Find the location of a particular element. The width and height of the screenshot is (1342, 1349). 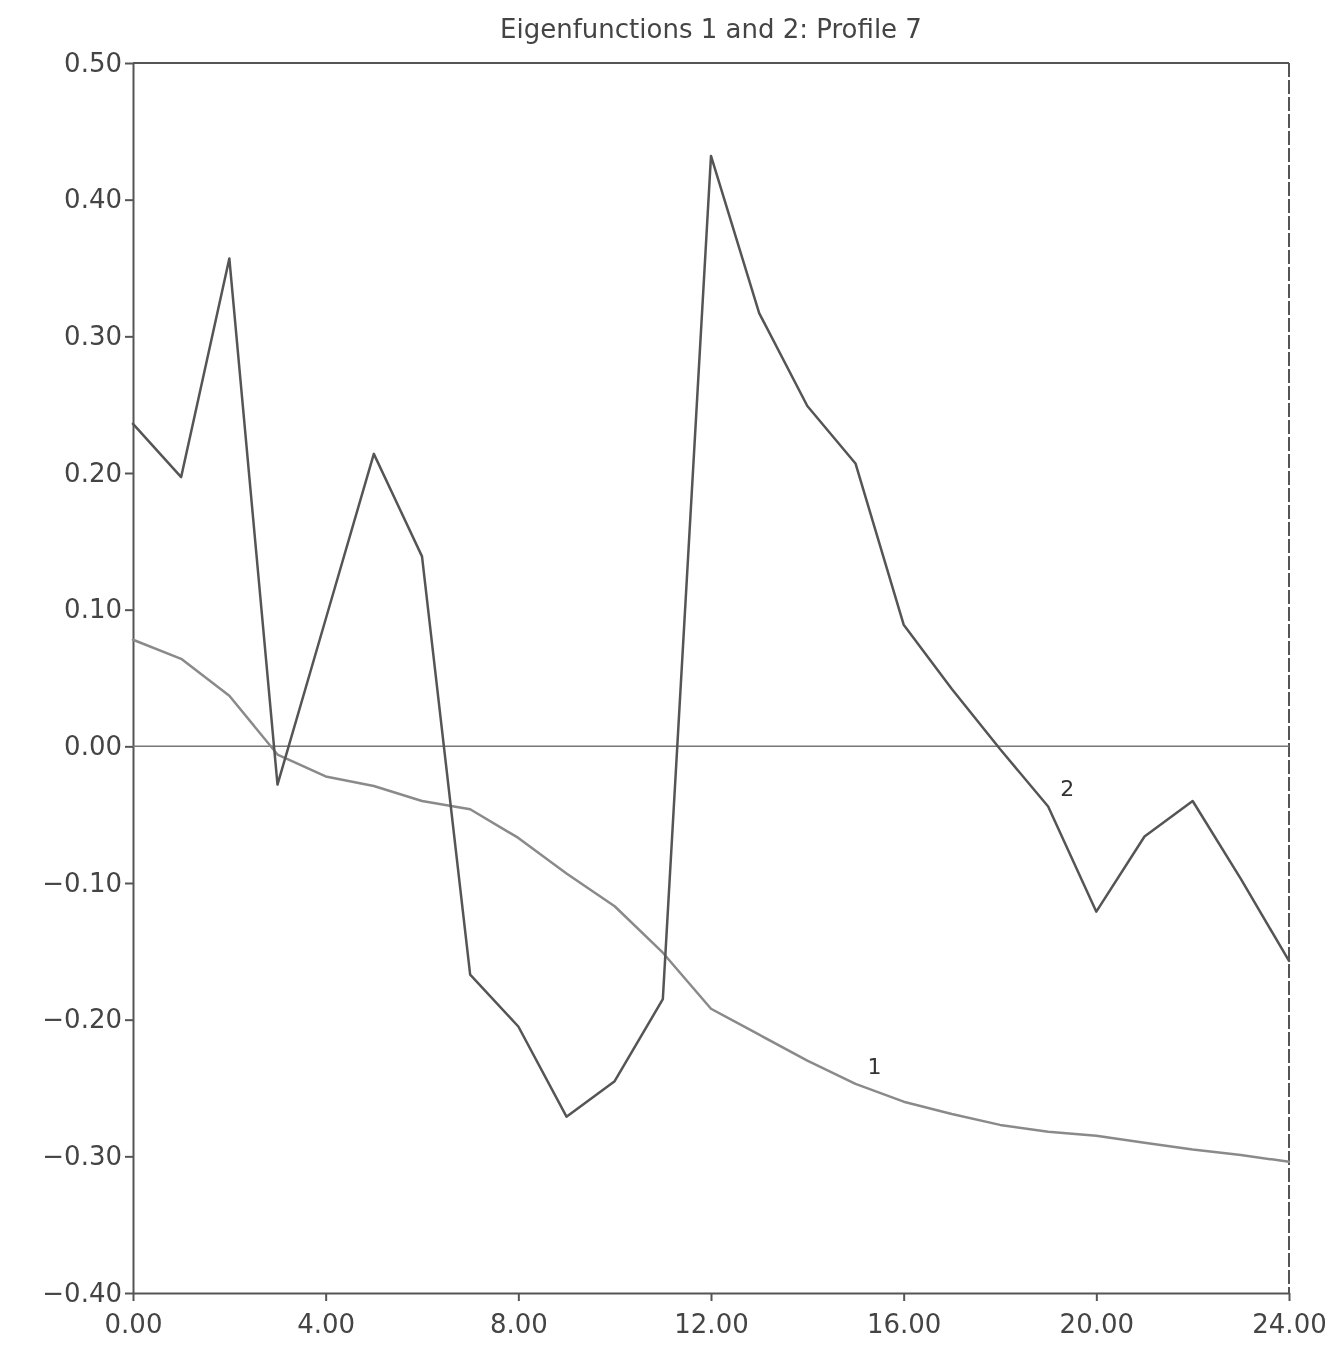

series-label: 1 is located at coordinates (874, 1066).